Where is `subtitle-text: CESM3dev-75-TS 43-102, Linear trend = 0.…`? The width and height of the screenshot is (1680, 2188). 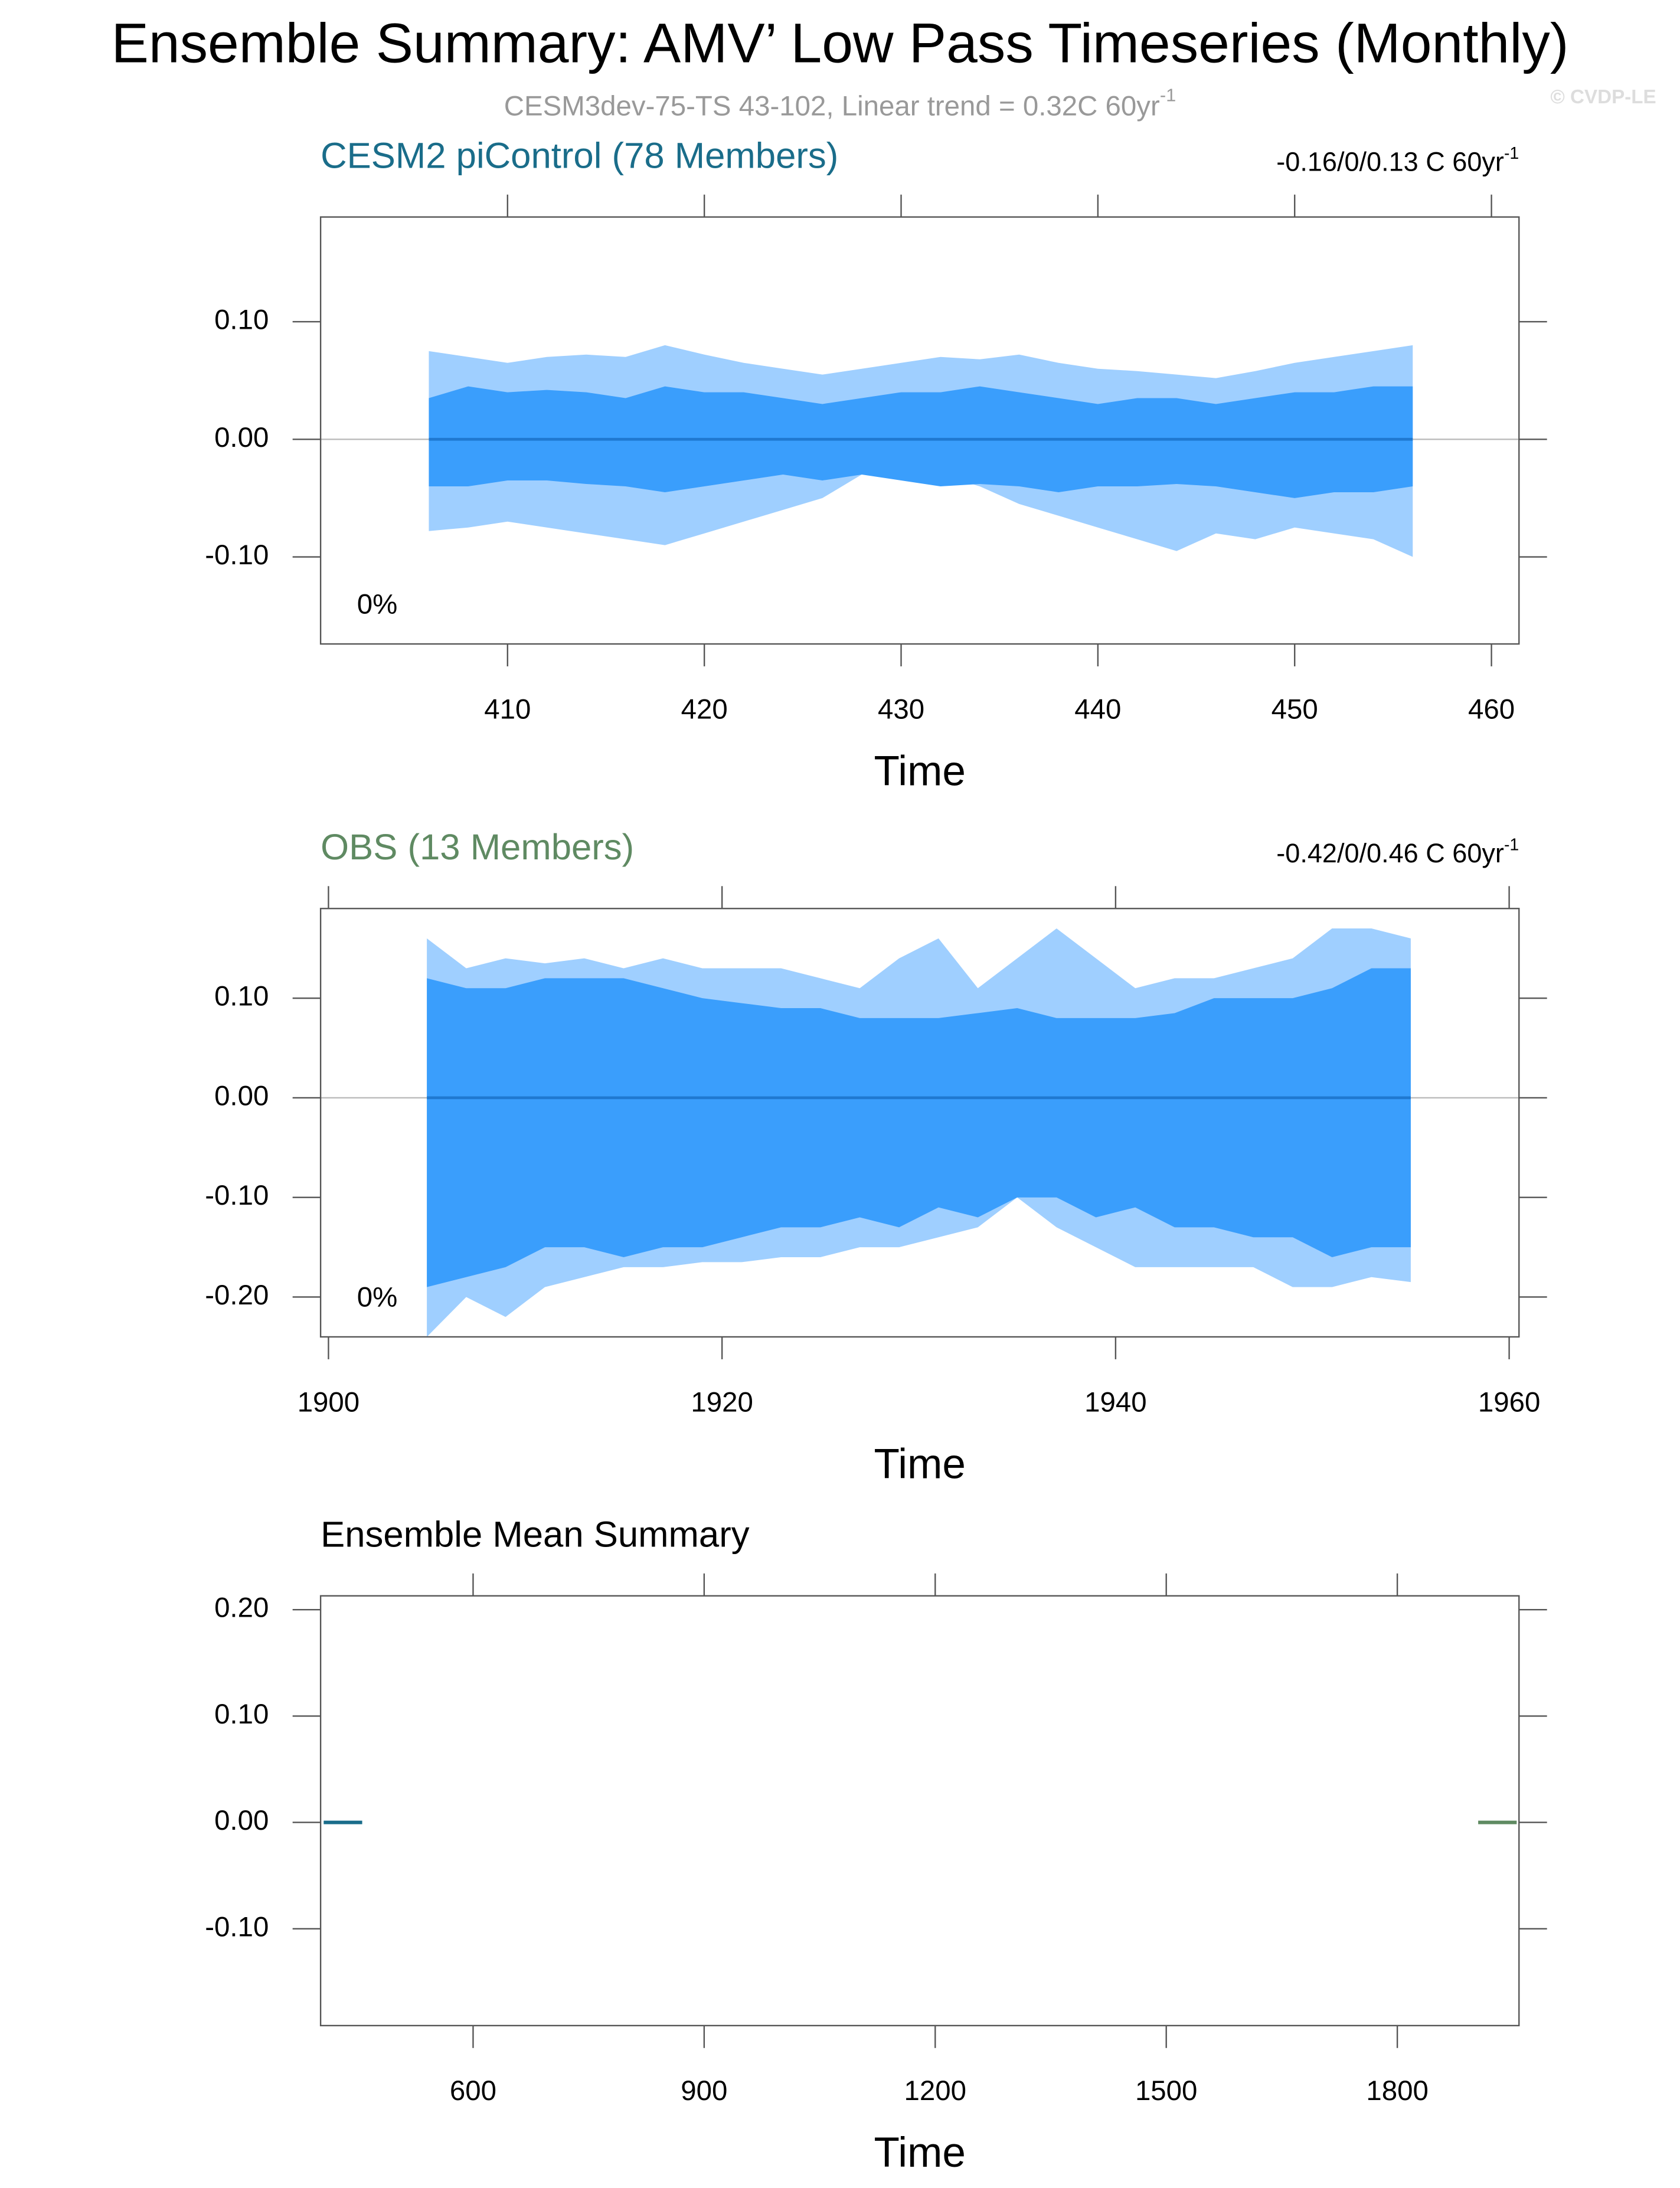 subtitle-text: CESM3dev-75-TS 43-102, Linear trend = 0.… is located at coordinates (832, 106).